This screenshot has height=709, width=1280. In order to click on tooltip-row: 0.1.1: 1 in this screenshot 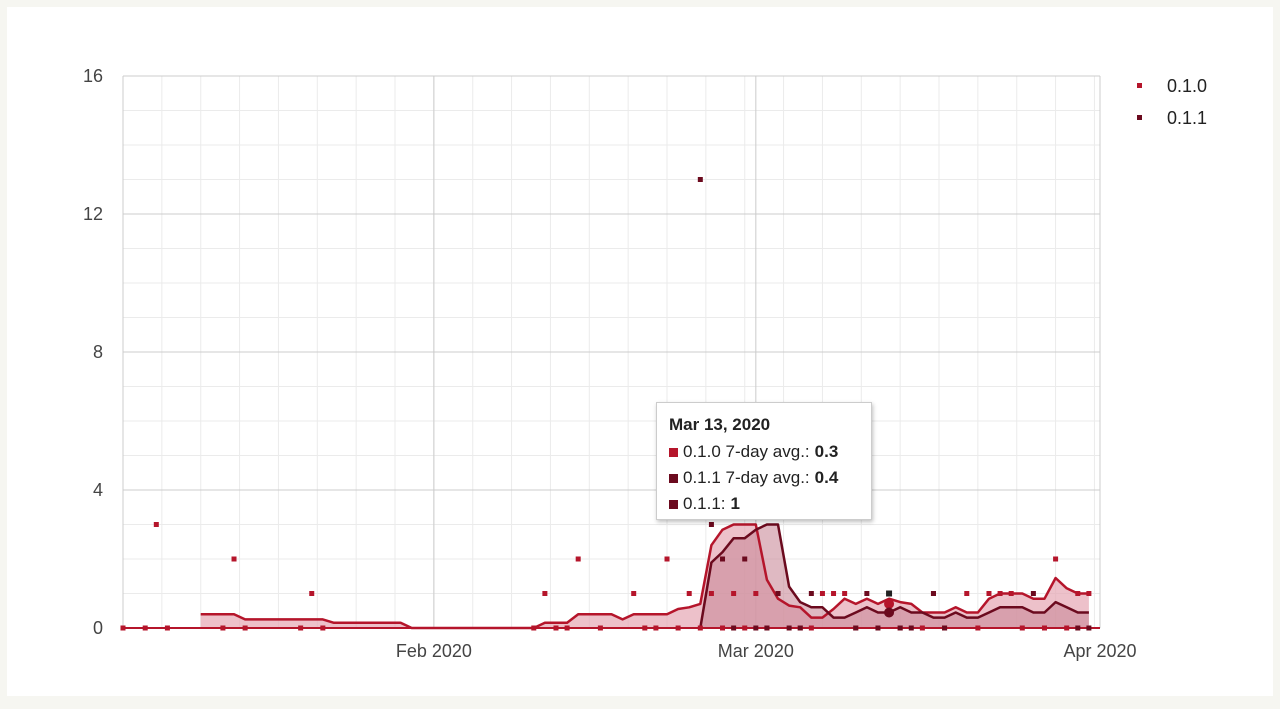, I will do `click(764, 504)`.